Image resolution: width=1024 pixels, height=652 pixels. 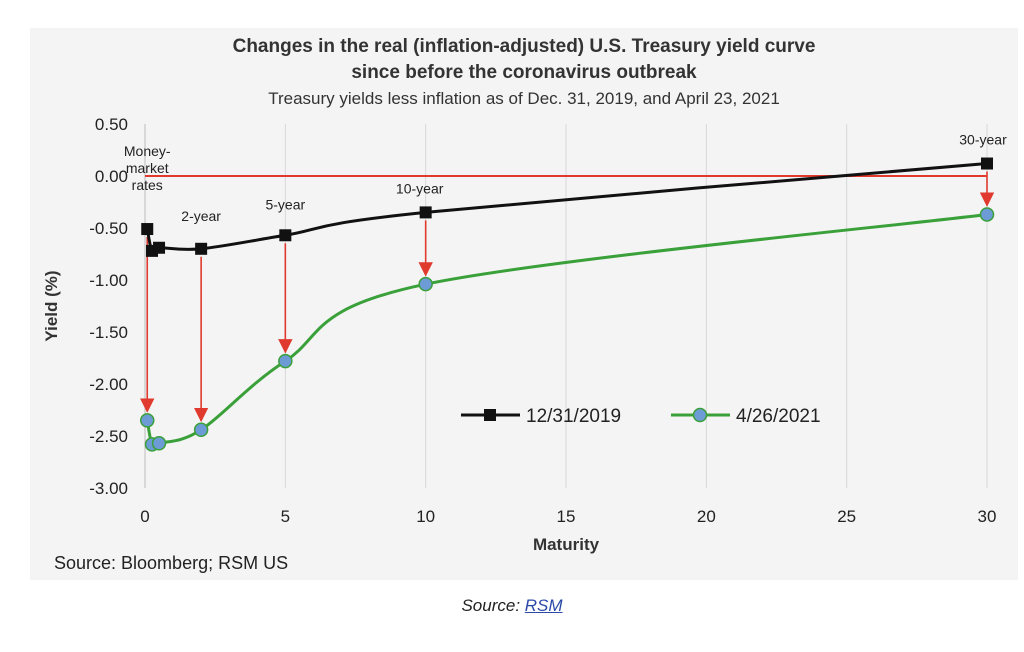 I want to click on annotation-label: 30-year, so click(x=983, y=140).